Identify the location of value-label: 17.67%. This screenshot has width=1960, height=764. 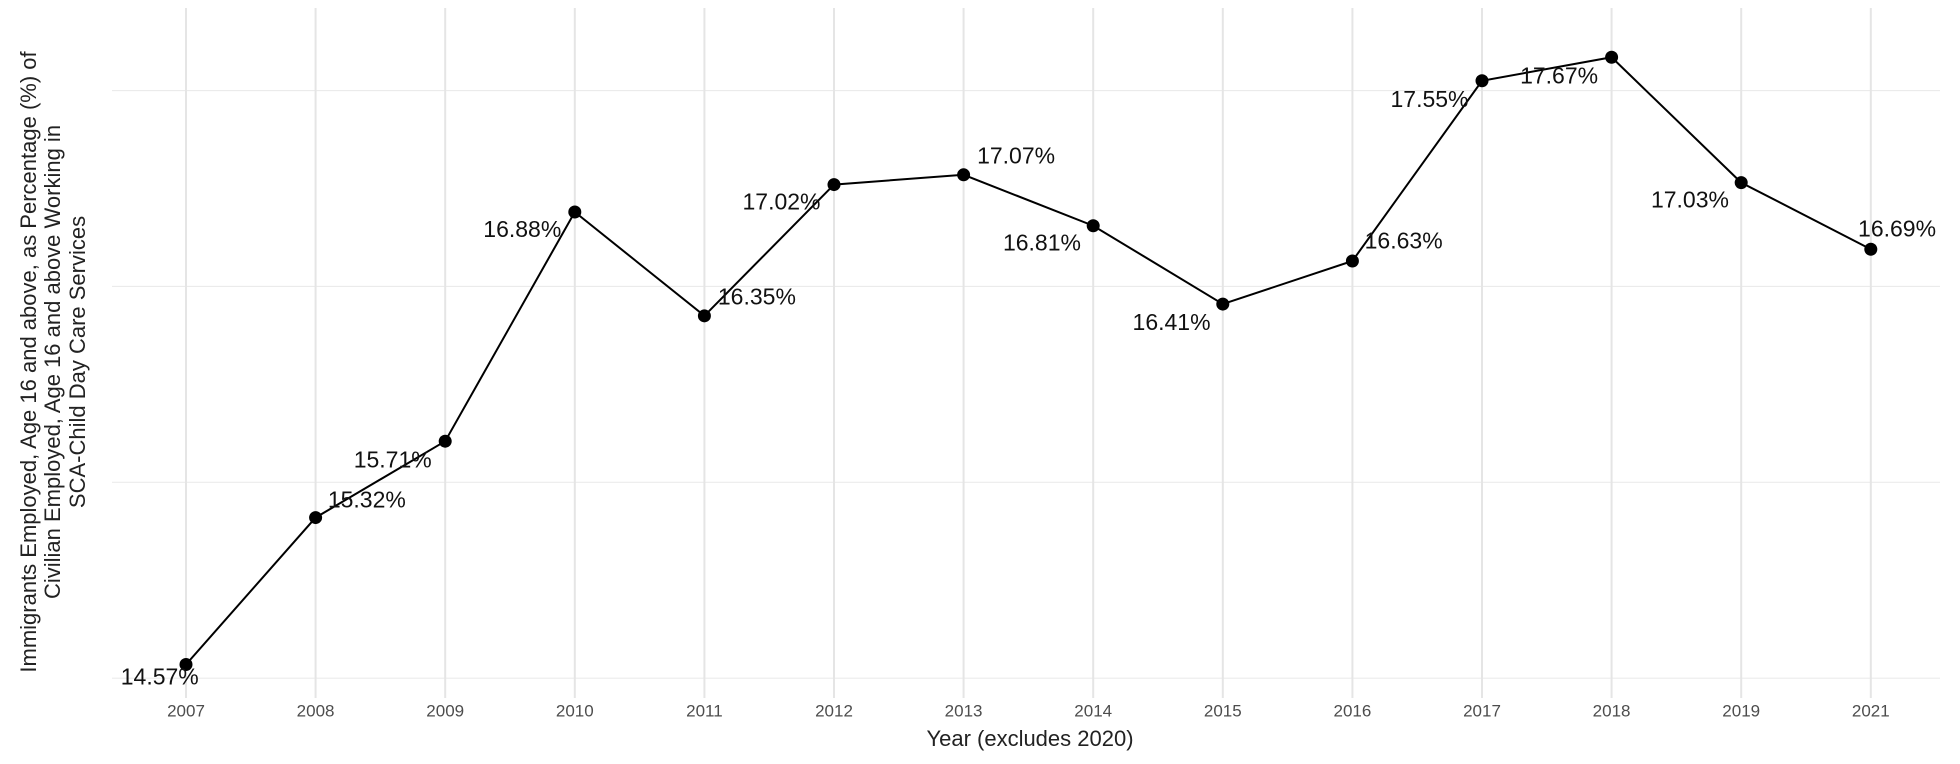
(1559, 75).